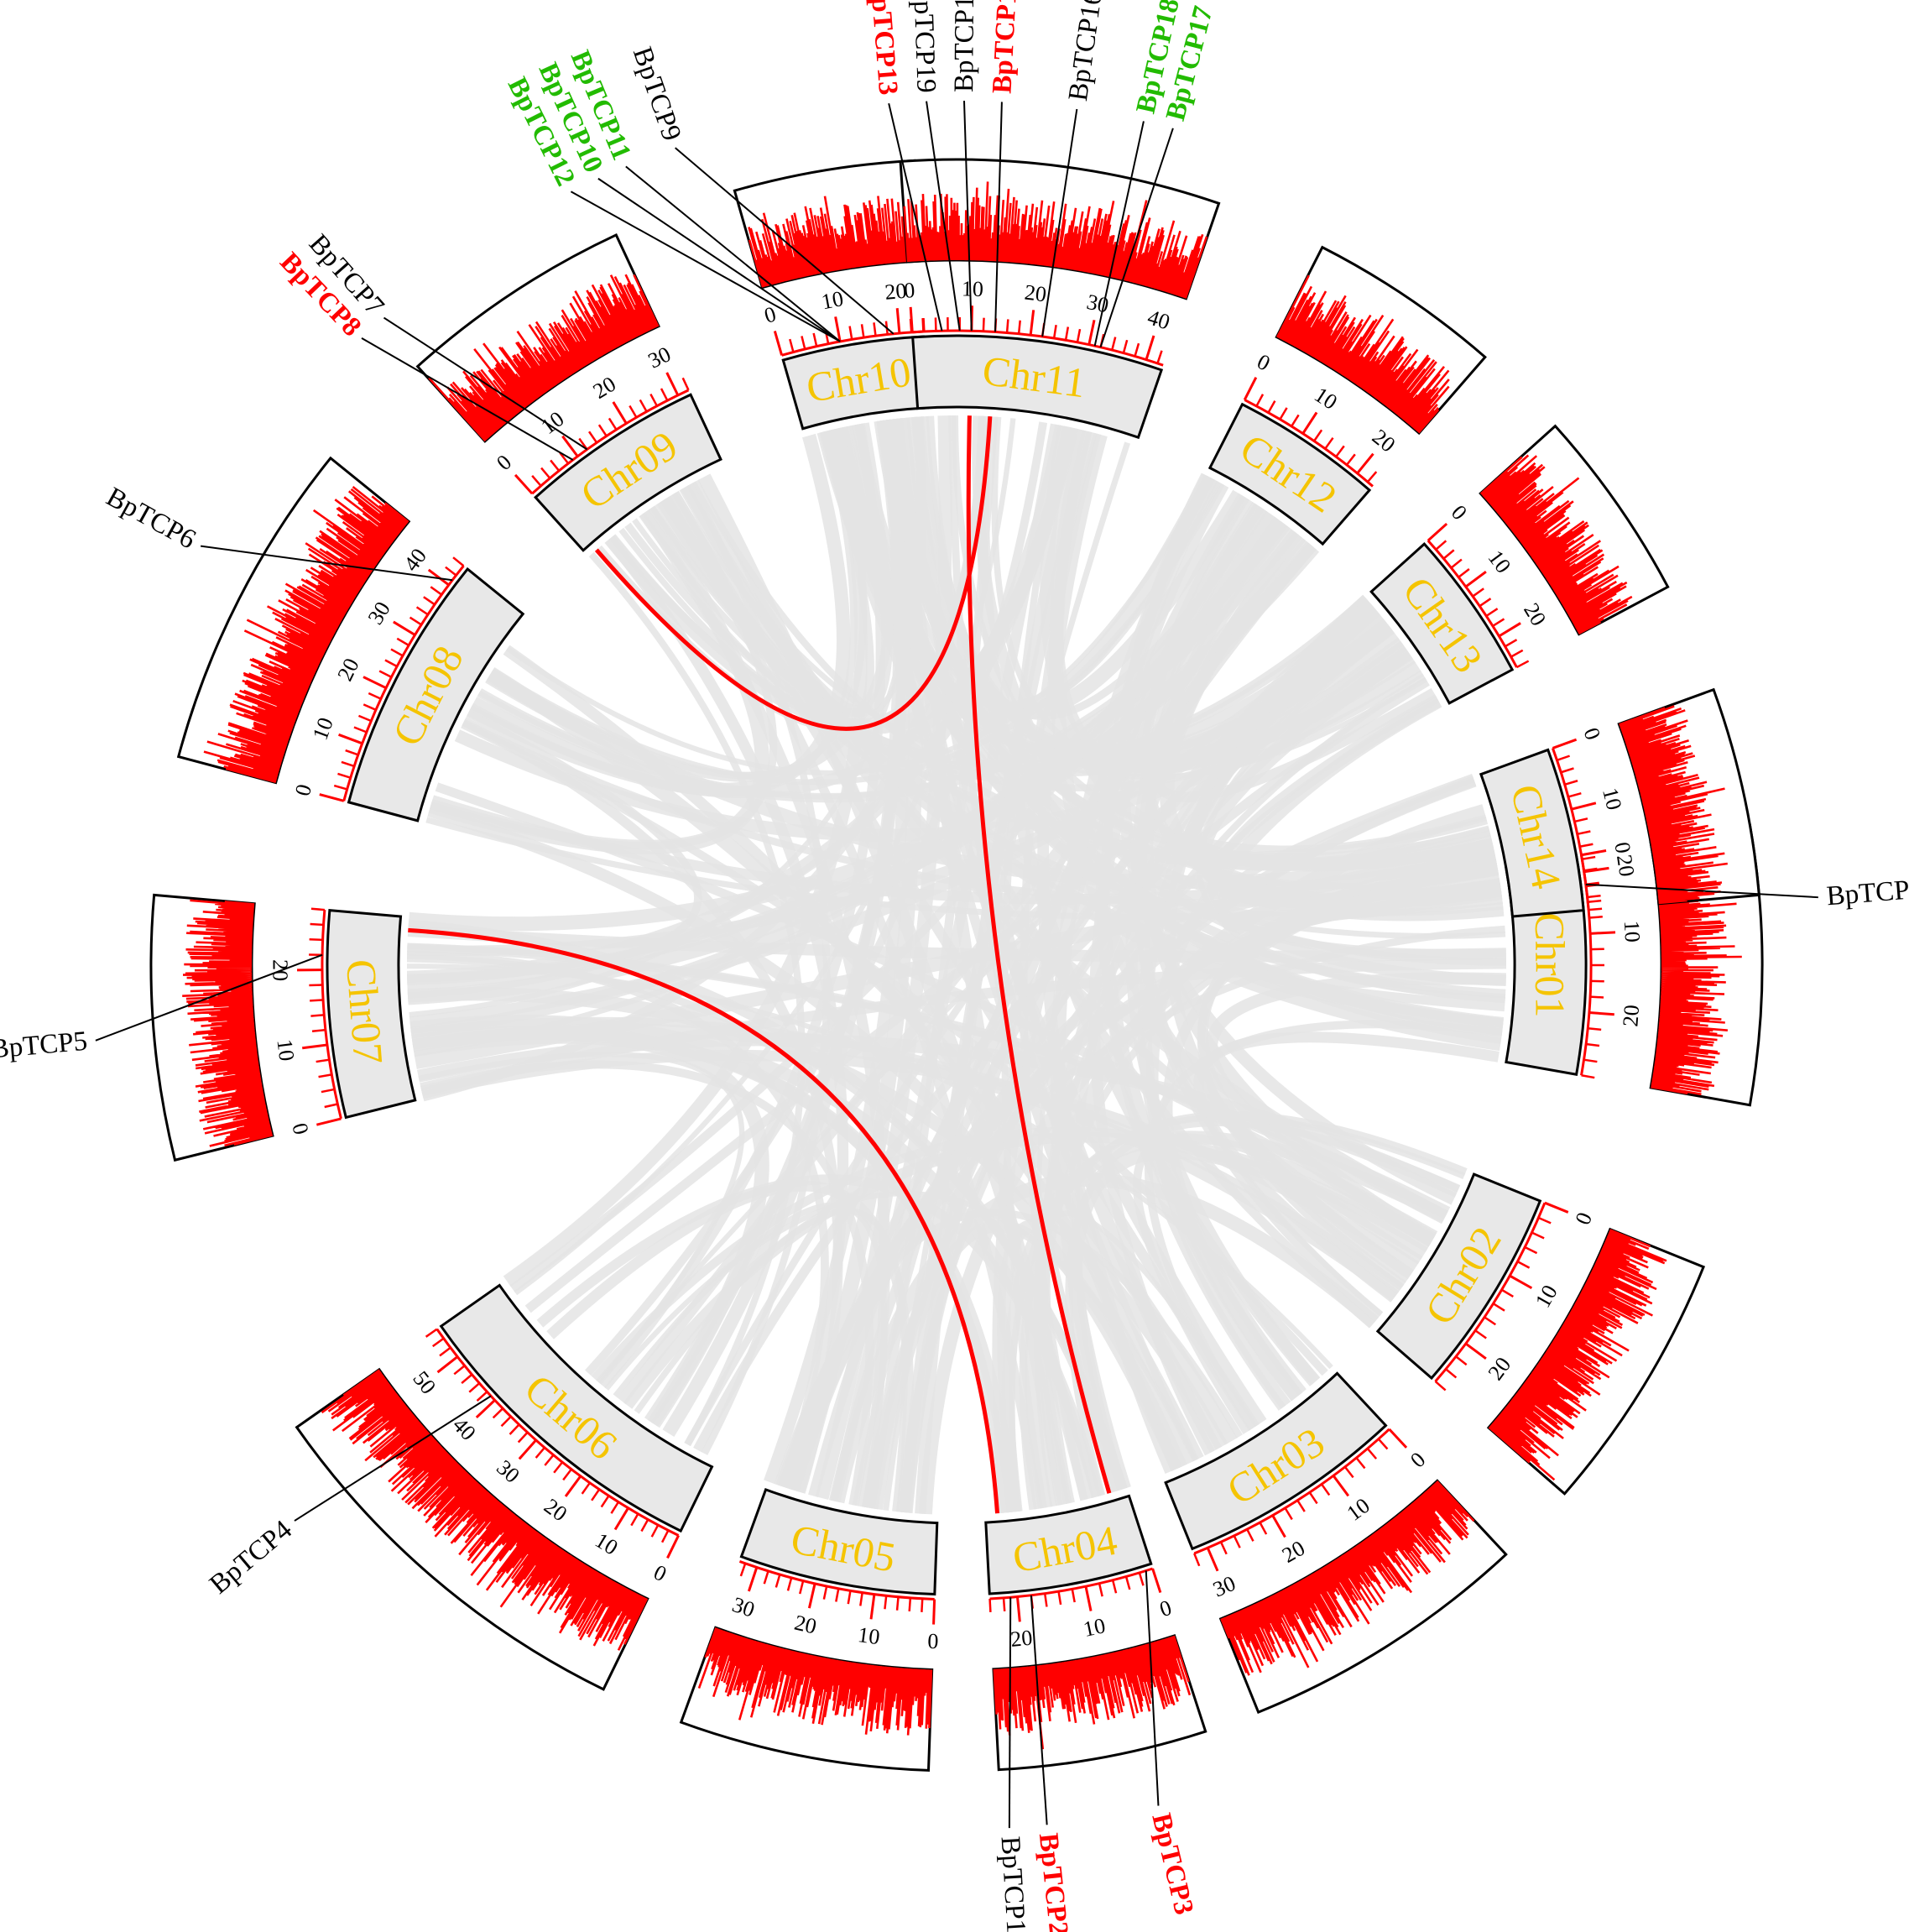  Describe the element at coordinates (1867, 892) in the screenshot. I see `gene-label-bptcp20: BpTCP20` at that location.